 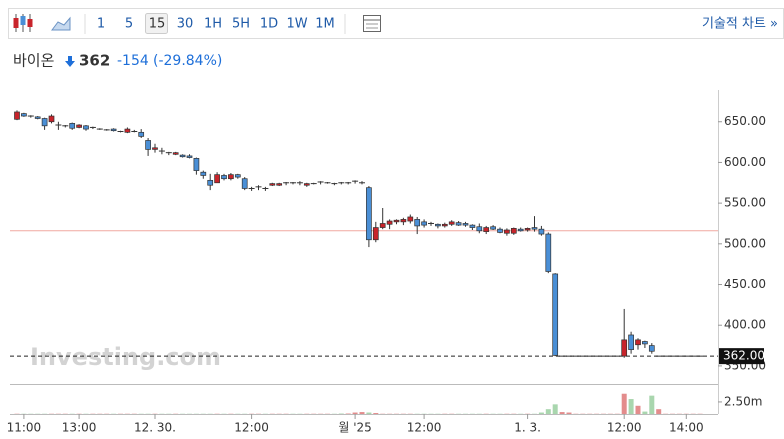 I want to click on volume-tick-label: 2.50m, so click(x=743, y=401).